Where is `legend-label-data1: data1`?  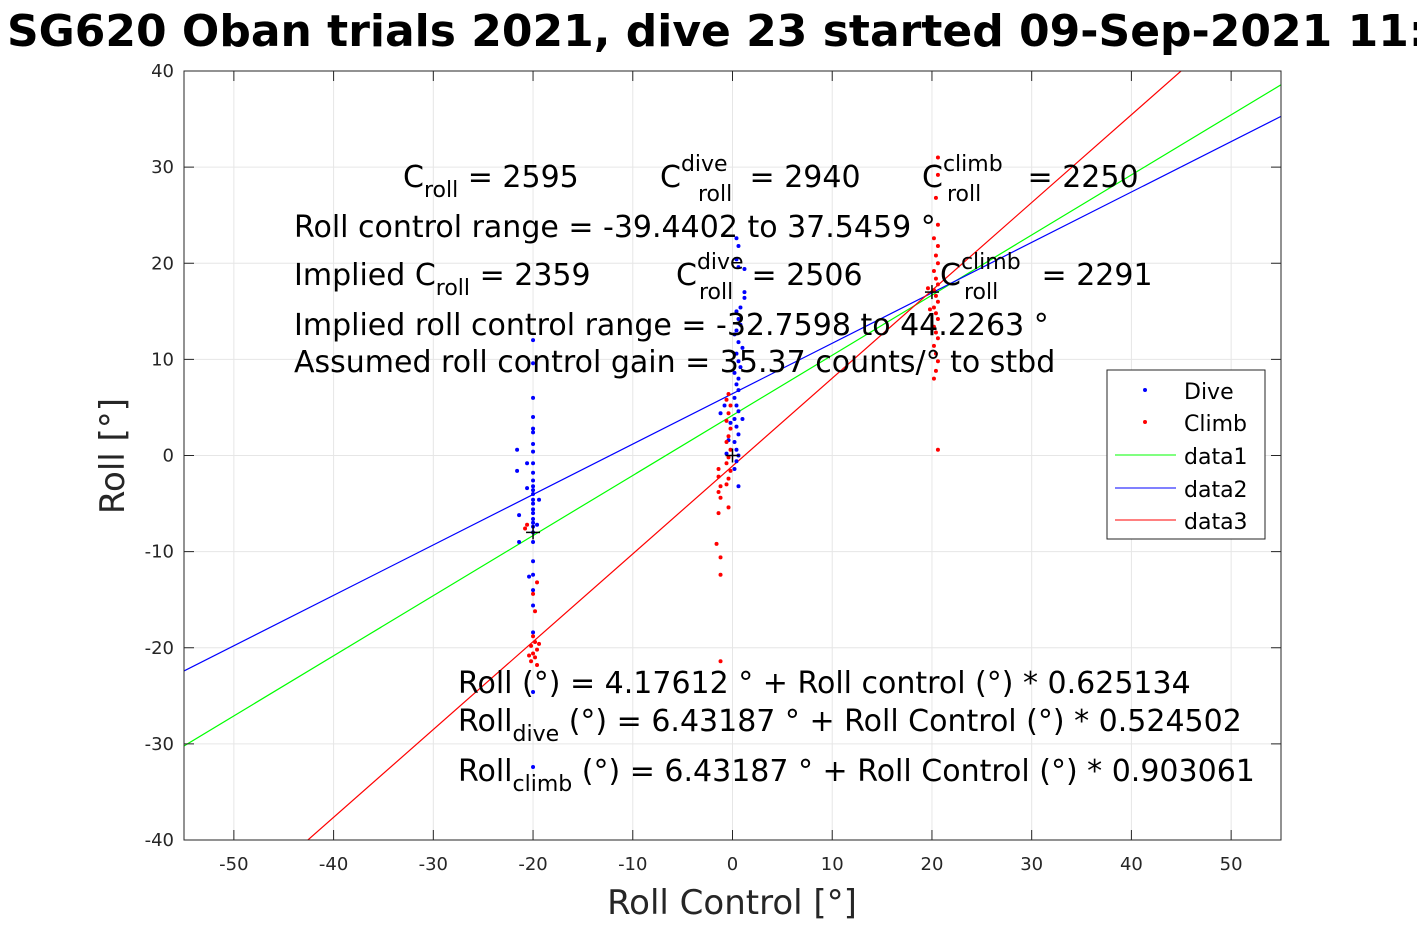
legend-label-data1: data1 is located at coordinates (1216, 457).